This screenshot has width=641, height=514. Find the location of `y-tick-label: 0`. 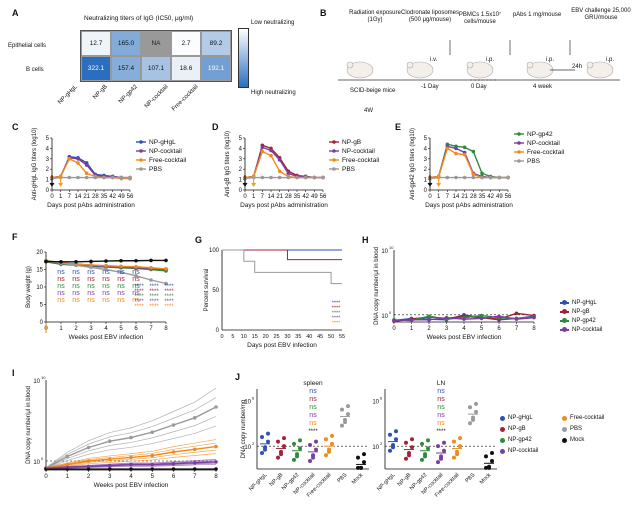

y-tick-label: 0 is located at coordinates (241, 191).